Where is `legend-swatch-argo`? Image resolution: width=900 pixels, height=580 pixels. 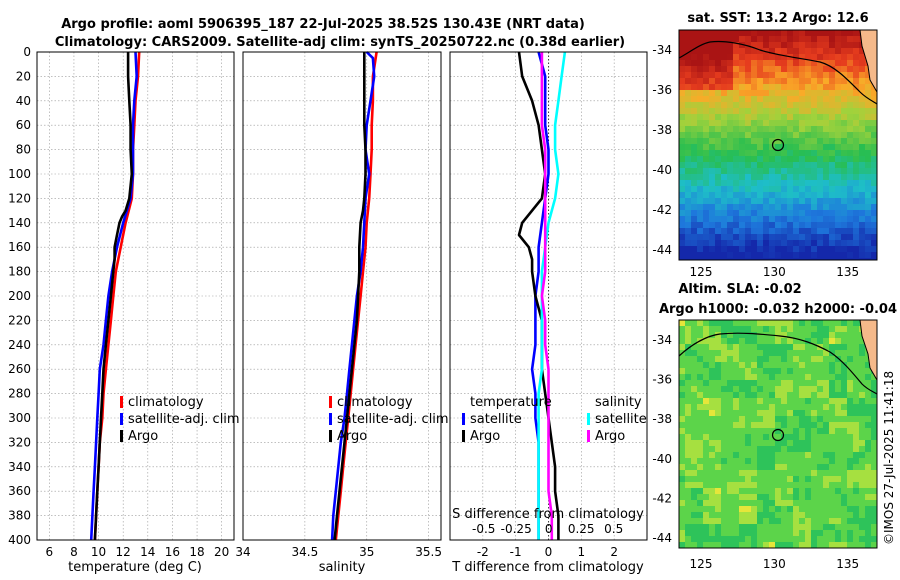
legend-swatch-argo is located at coordinates (121, 436).